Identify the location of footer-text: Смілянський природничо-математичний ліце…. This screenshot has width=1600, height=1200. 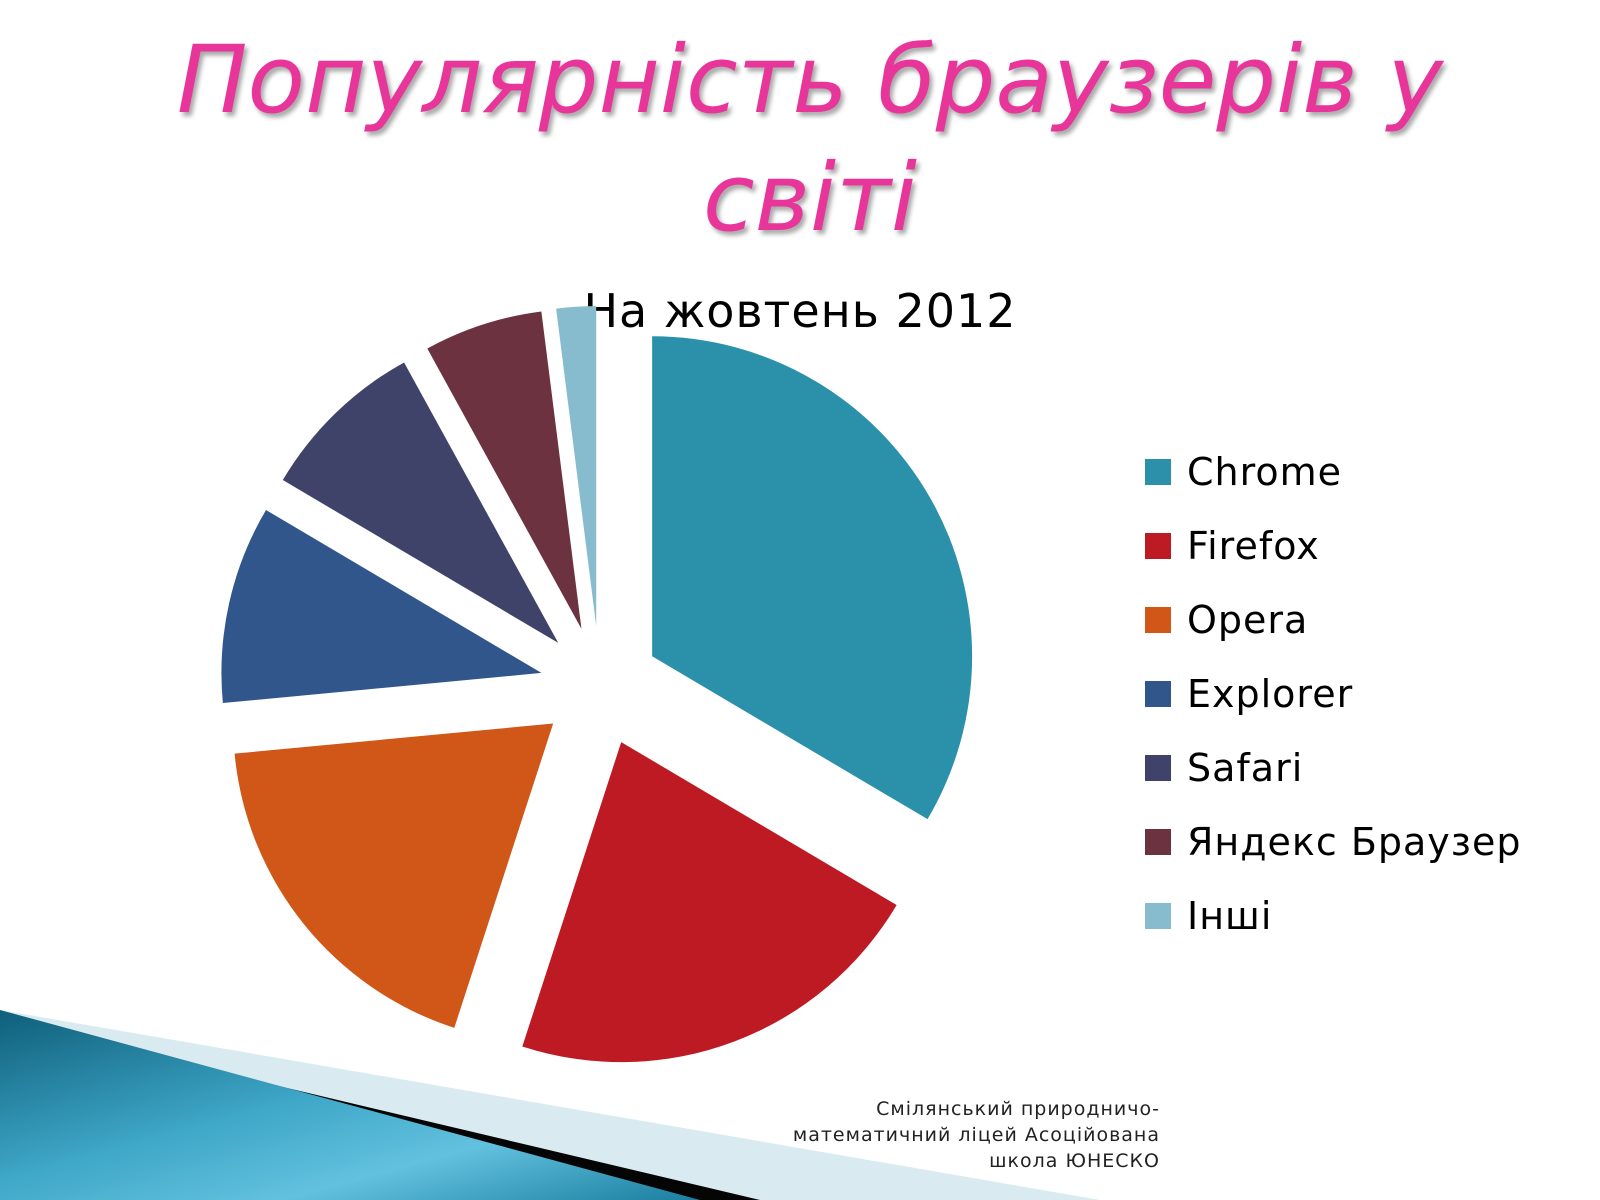
(976, 1135).